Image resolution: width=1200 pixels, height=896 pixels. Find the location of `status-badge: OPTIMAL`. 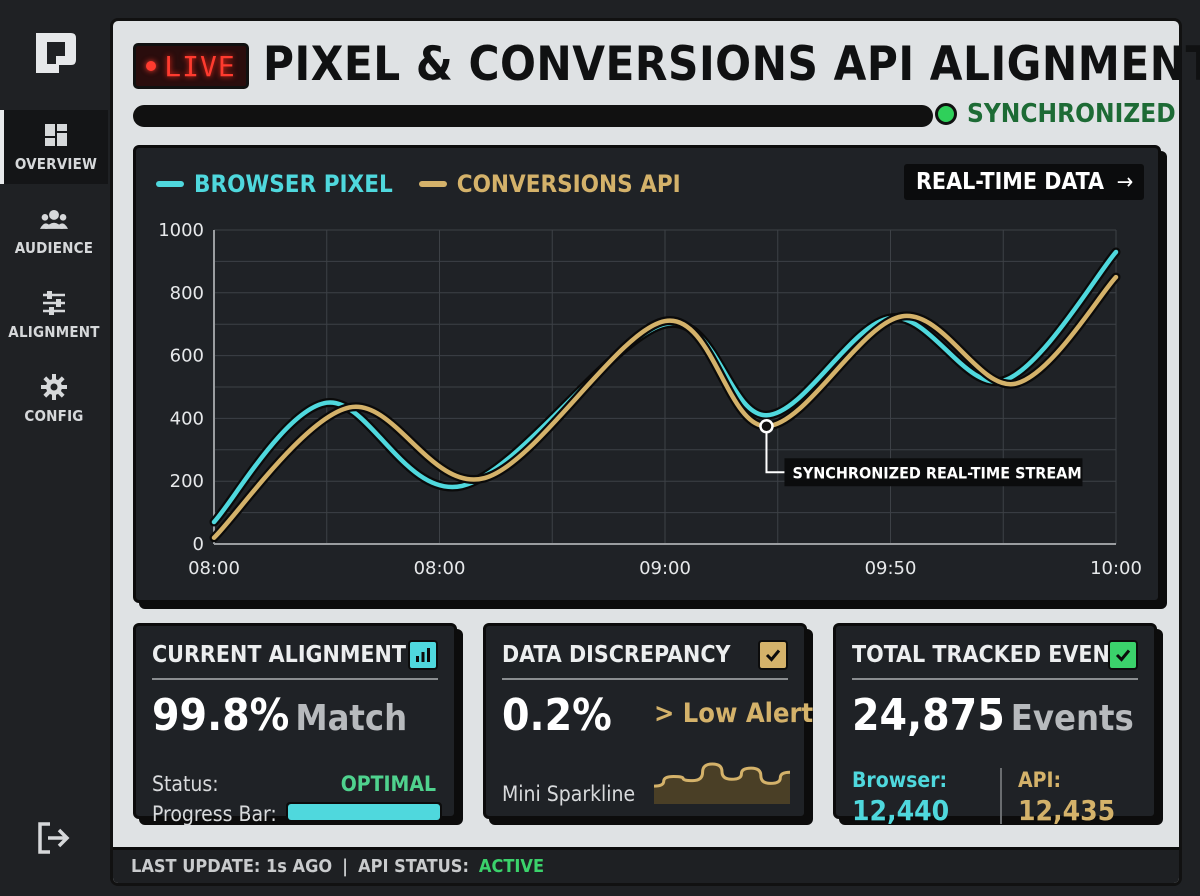

status-badge: OPTIMAL is located at coordinates (388, 784).